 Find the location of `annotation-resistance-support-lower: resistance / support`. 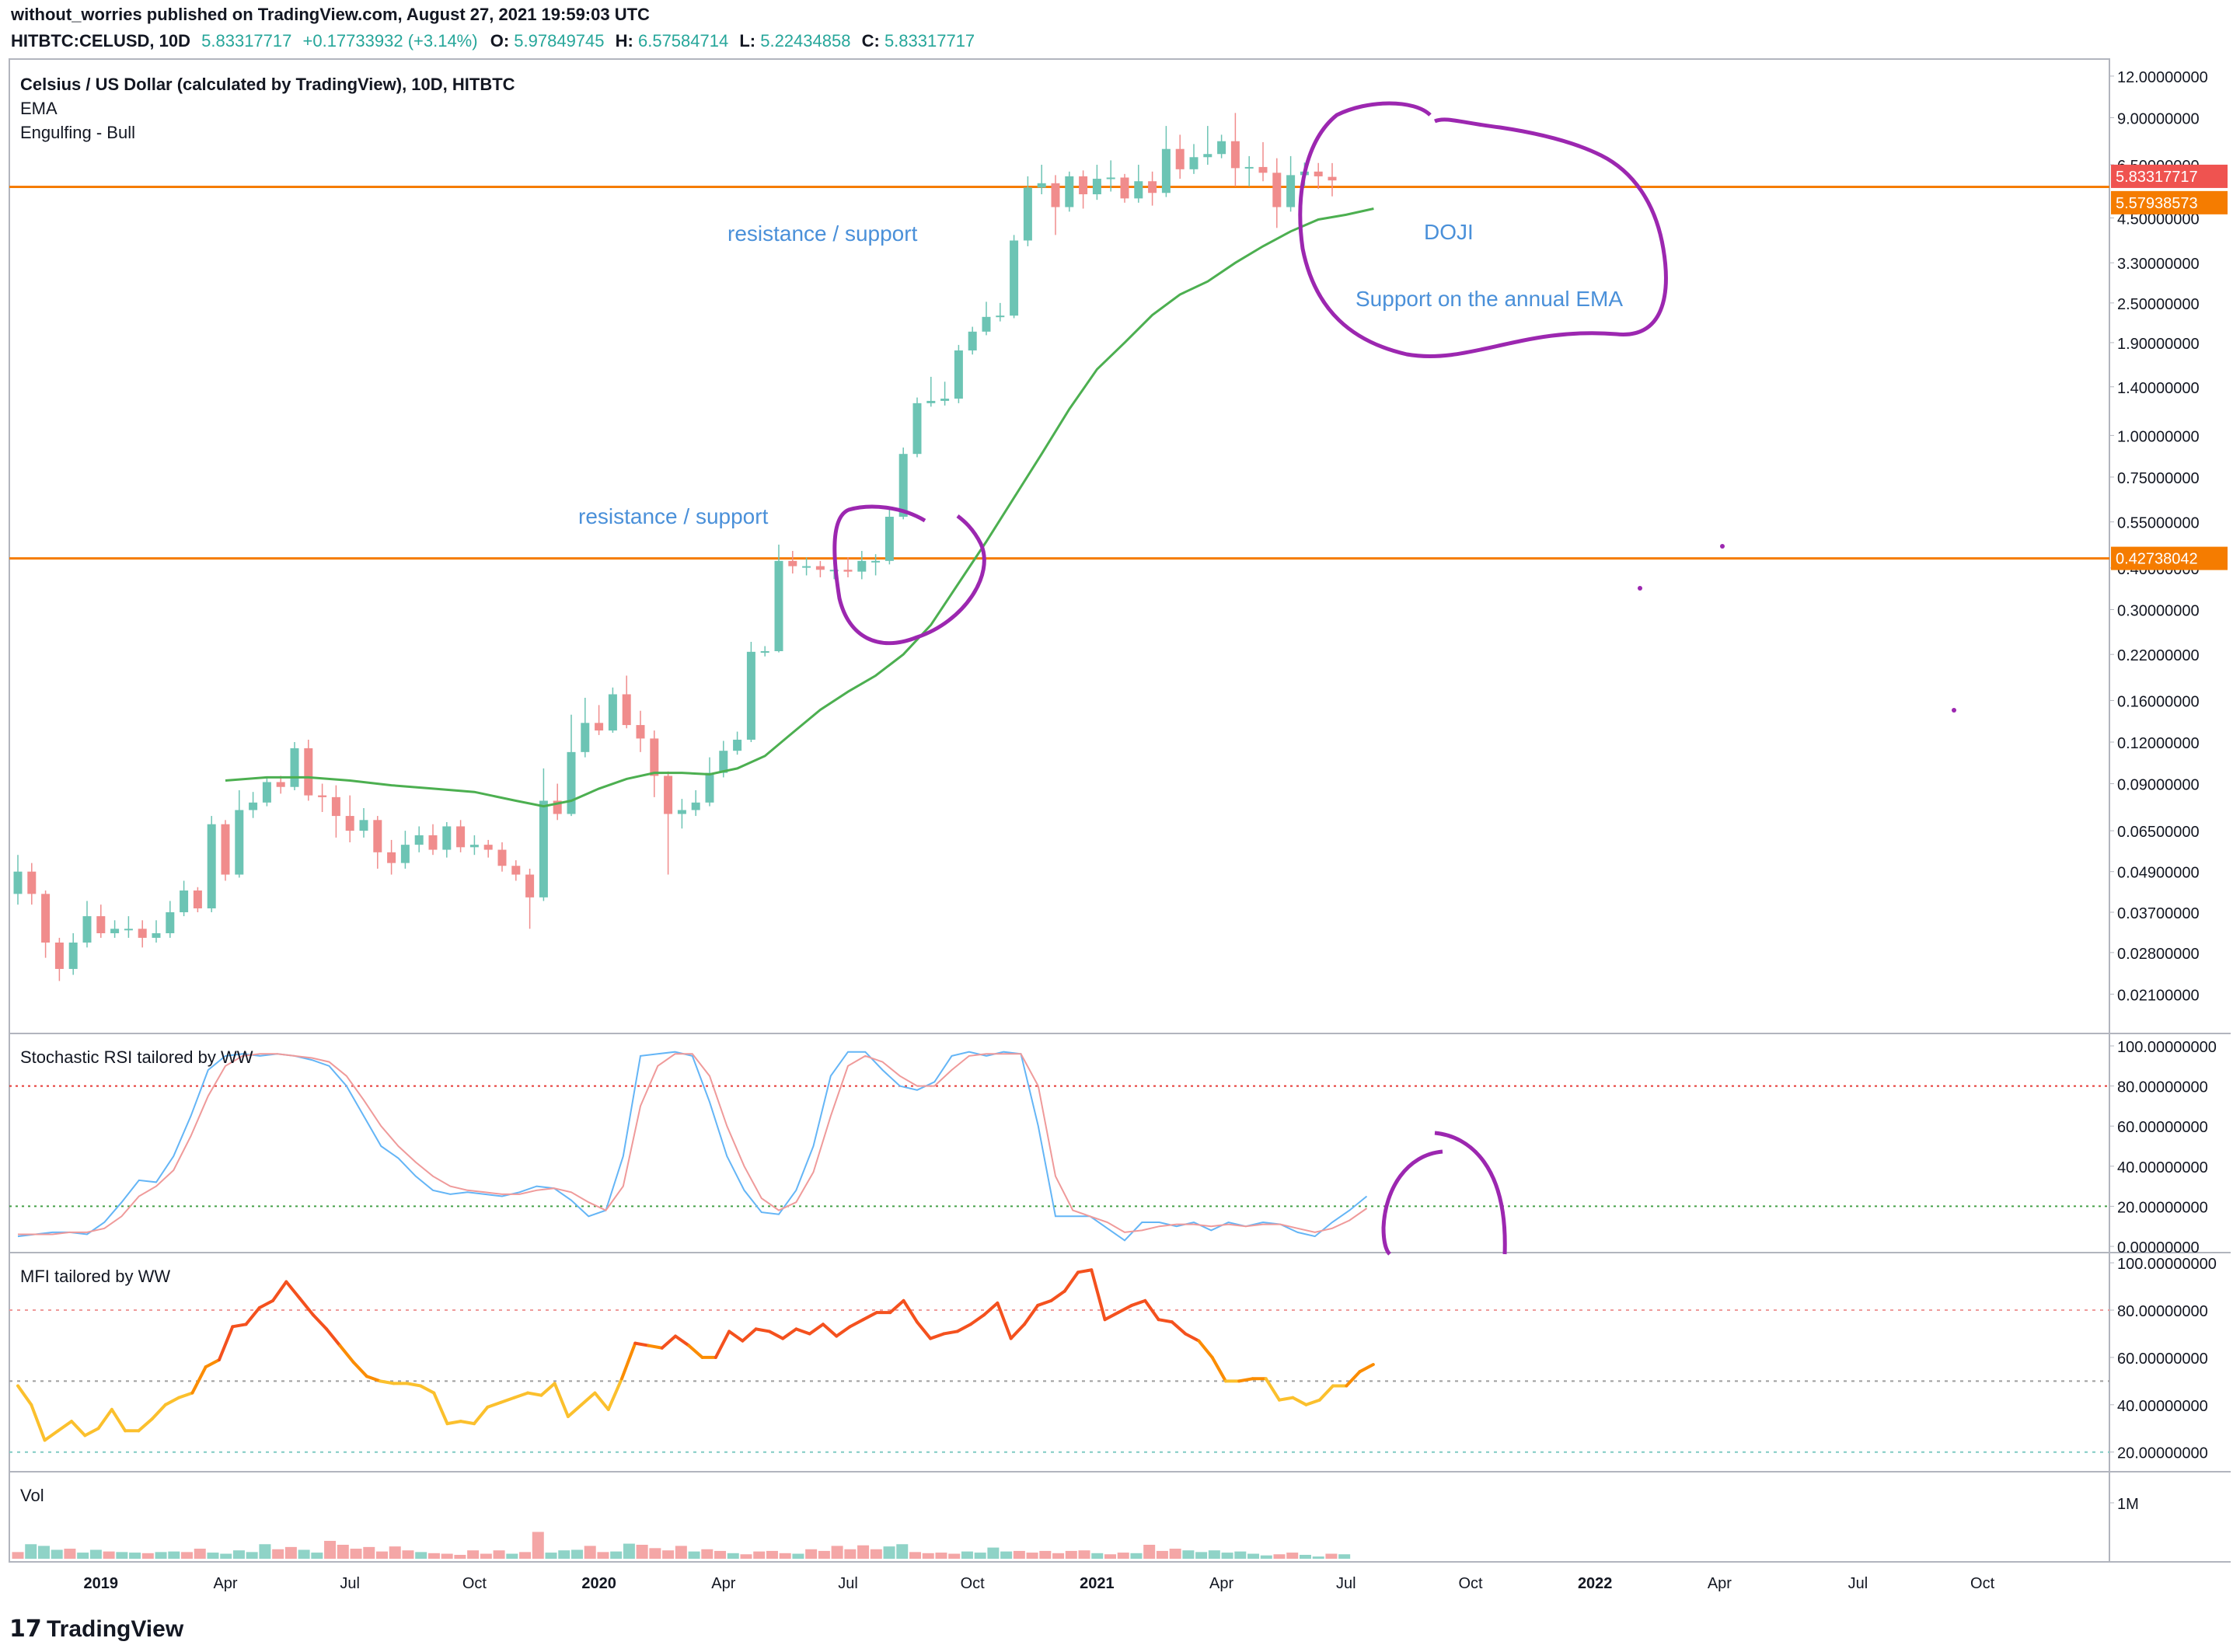

annotation-resistance-support-lower: resistance / support is located at coordinates (674, 516).